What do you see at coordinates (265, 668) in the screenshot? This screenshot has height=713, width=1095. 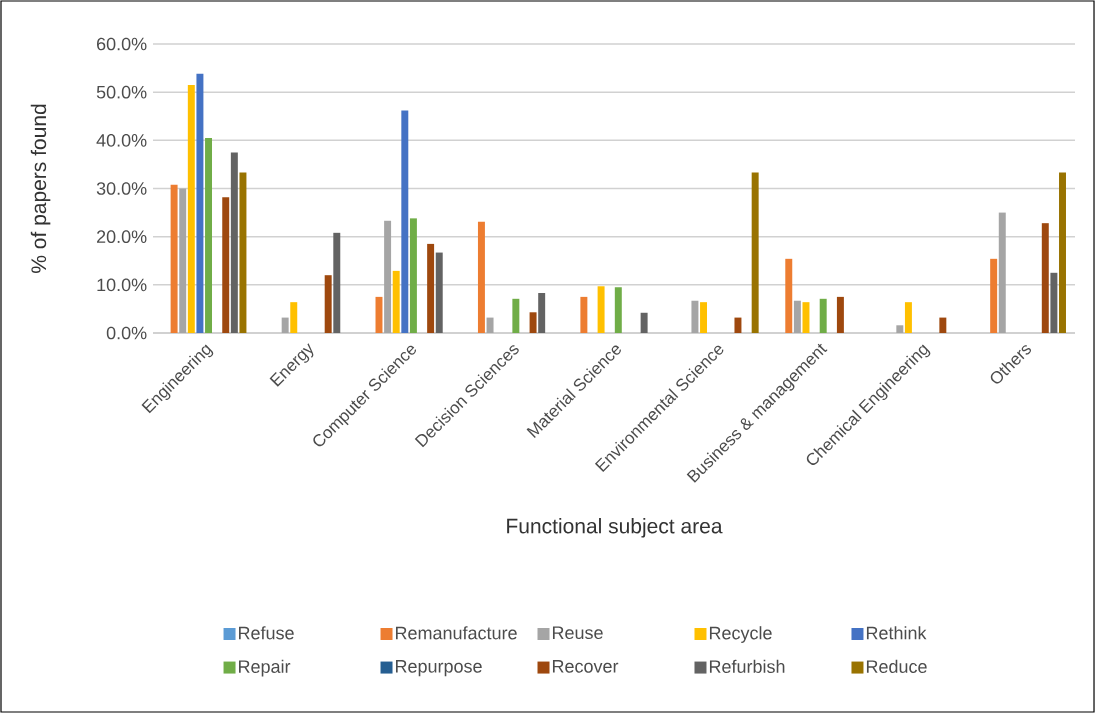 I see `legend-label: Repair` at bounding box center [265, 668].